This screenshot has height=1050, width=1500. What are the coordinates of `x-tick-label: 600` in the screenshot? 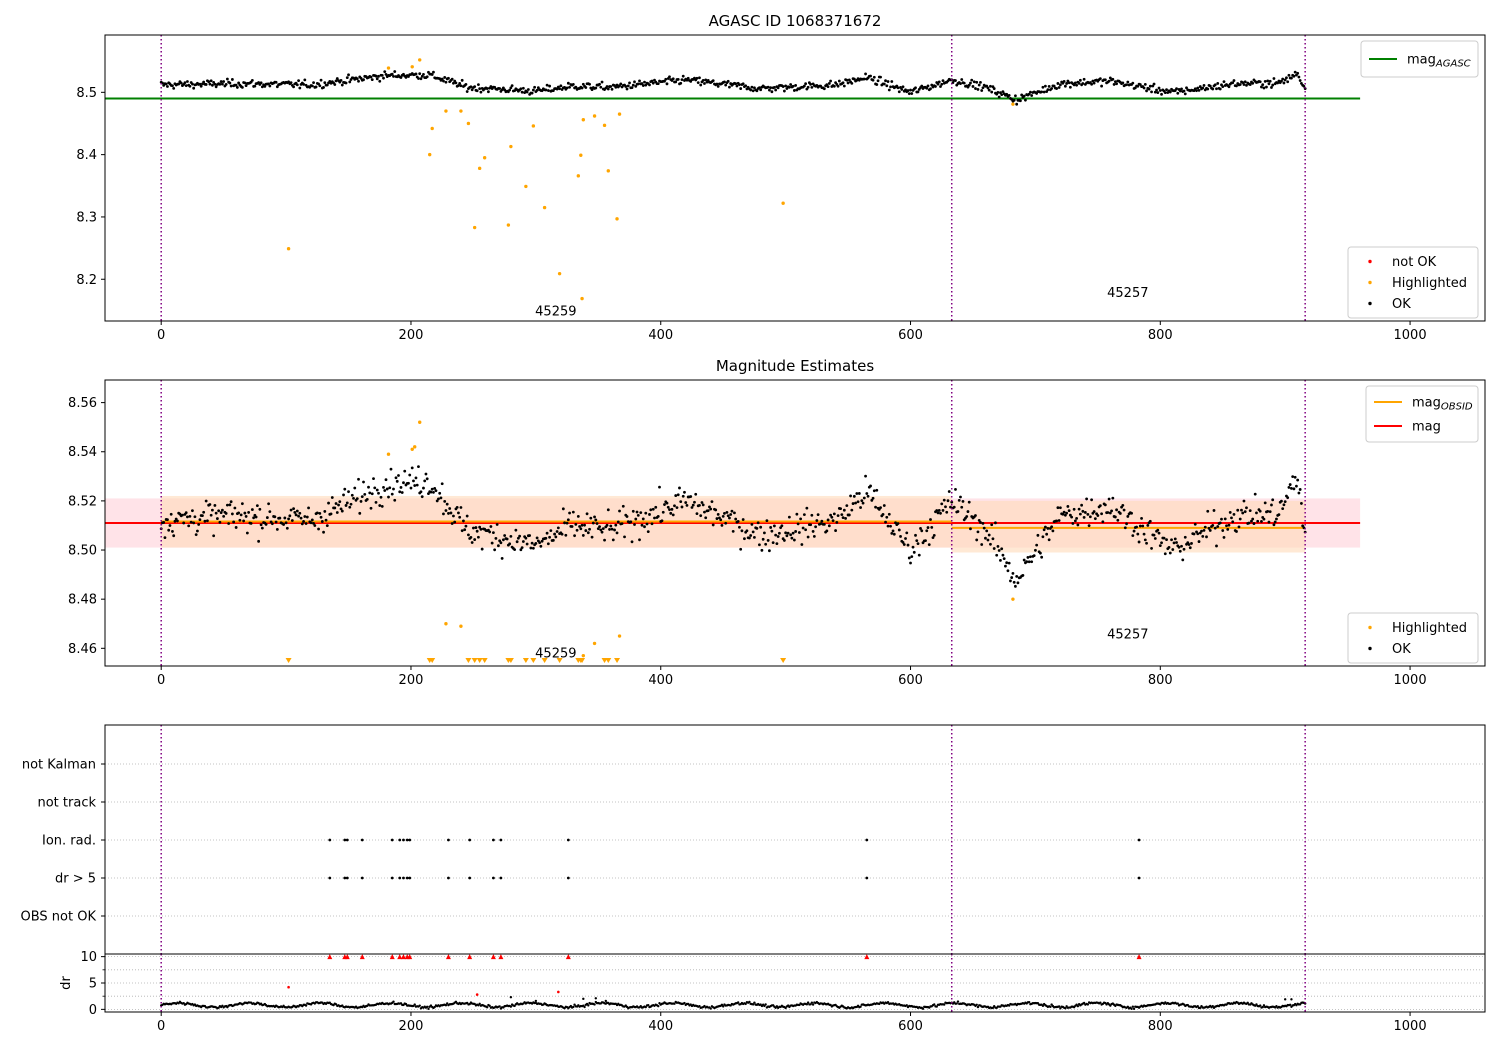 It's located at (910, 1026).